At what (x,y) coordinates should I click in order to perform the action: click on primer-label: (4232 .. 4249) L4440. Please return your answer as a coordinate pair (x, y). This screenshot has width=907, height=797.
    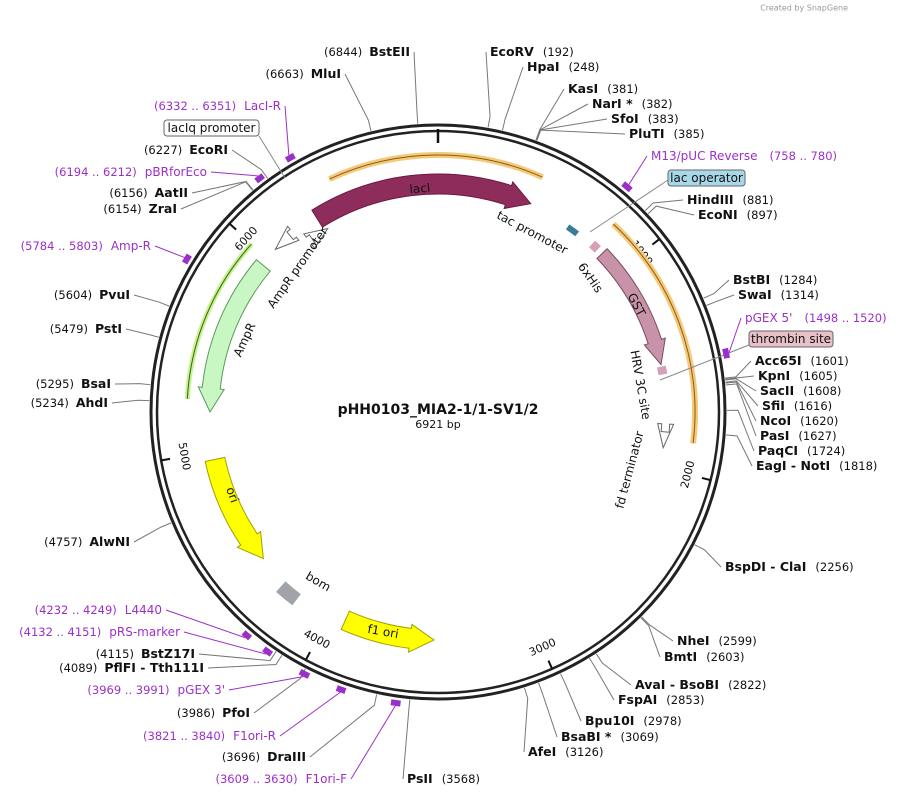
    Looking at the image, I should click on (98, 610).